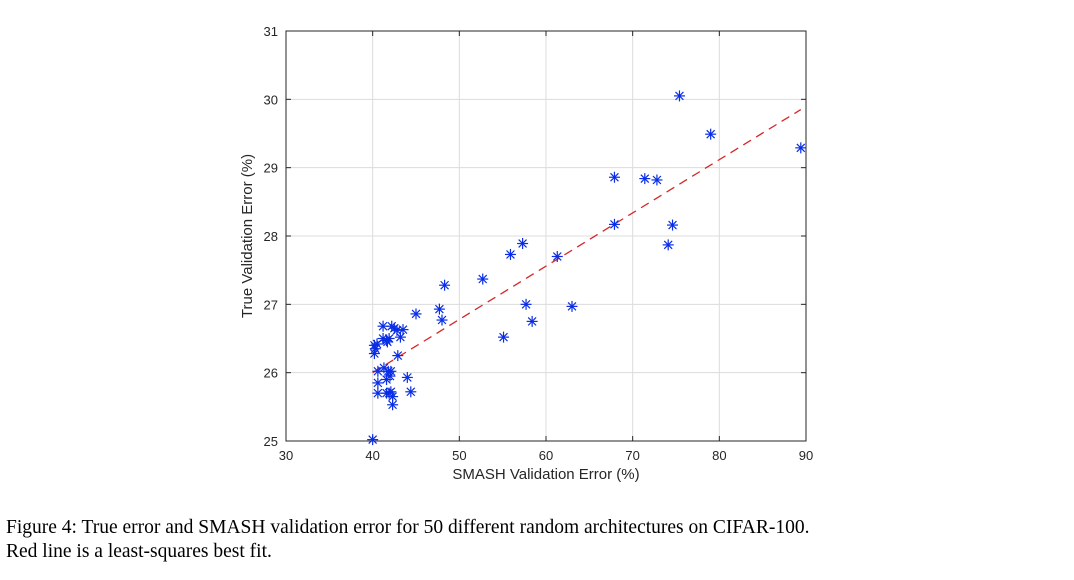 The width and height of the screenshot is (1074, 580). Describe the element at coordinates (806, 455) in the screenshot. I see `x-tick-label: 90` at that location.